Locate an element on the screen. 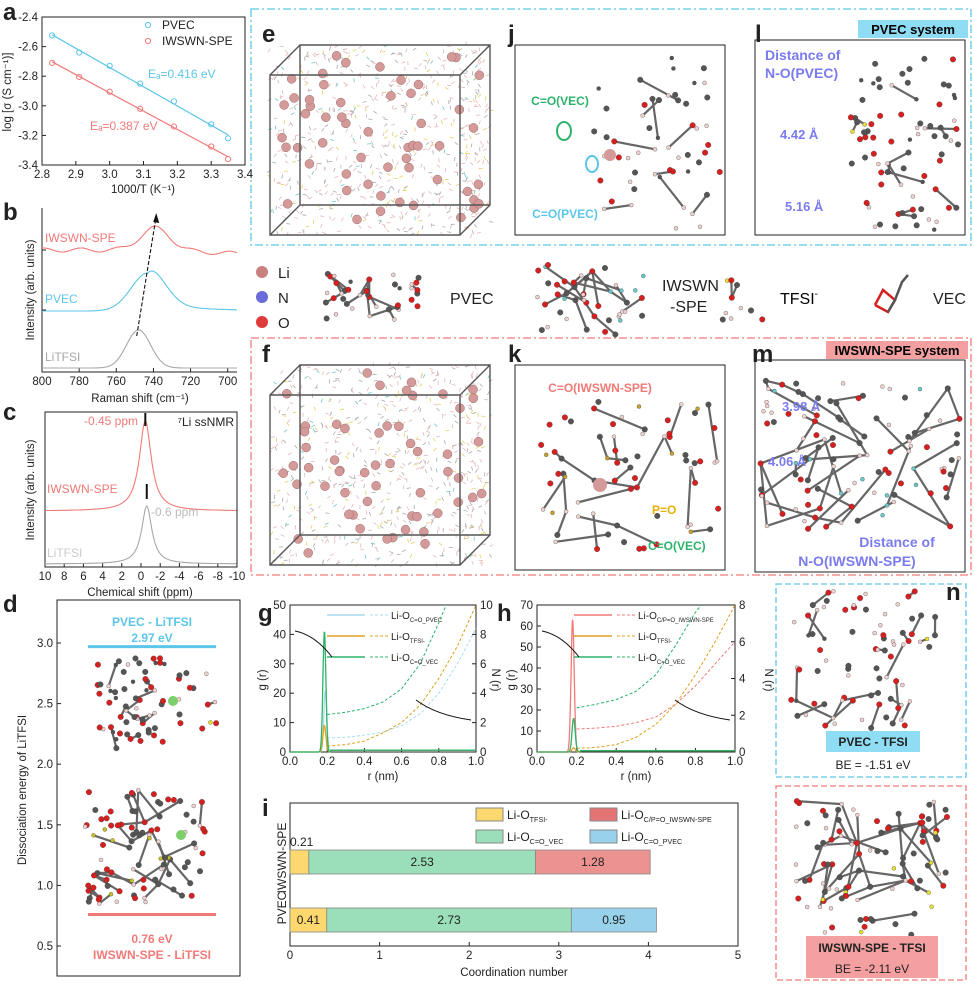 This screenshot has height=986, width=974. n-bottom-title: IWSWN-SPE - TFSI is located at coordinates (871, 948).